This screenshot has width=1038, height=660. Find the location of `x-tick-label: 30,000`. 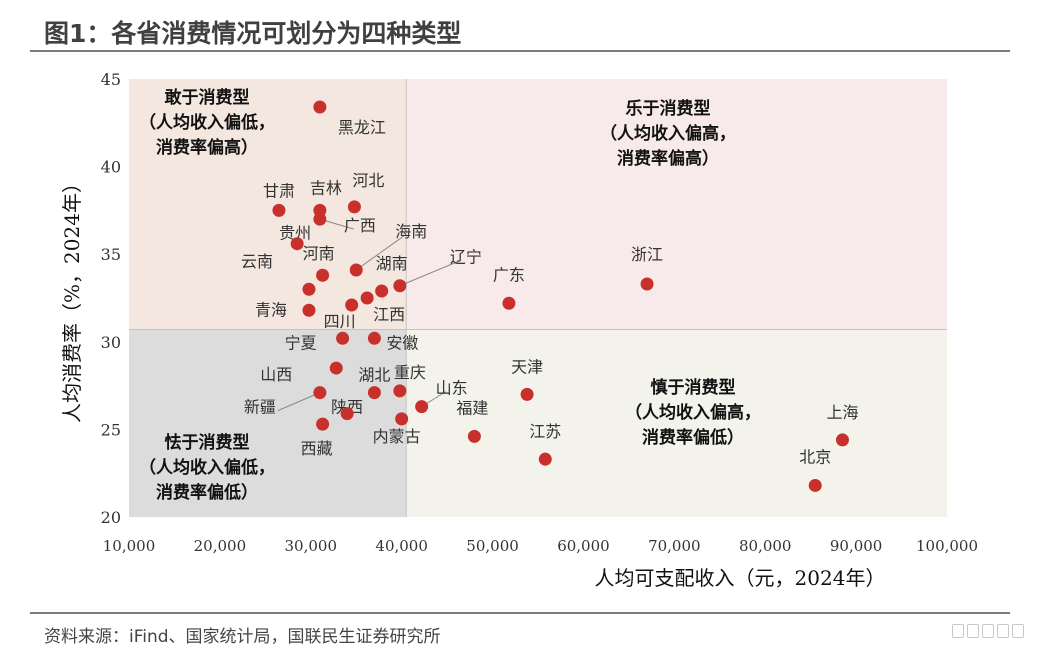

x-tick-label: 30,000 is located at coordinates (311, 546).